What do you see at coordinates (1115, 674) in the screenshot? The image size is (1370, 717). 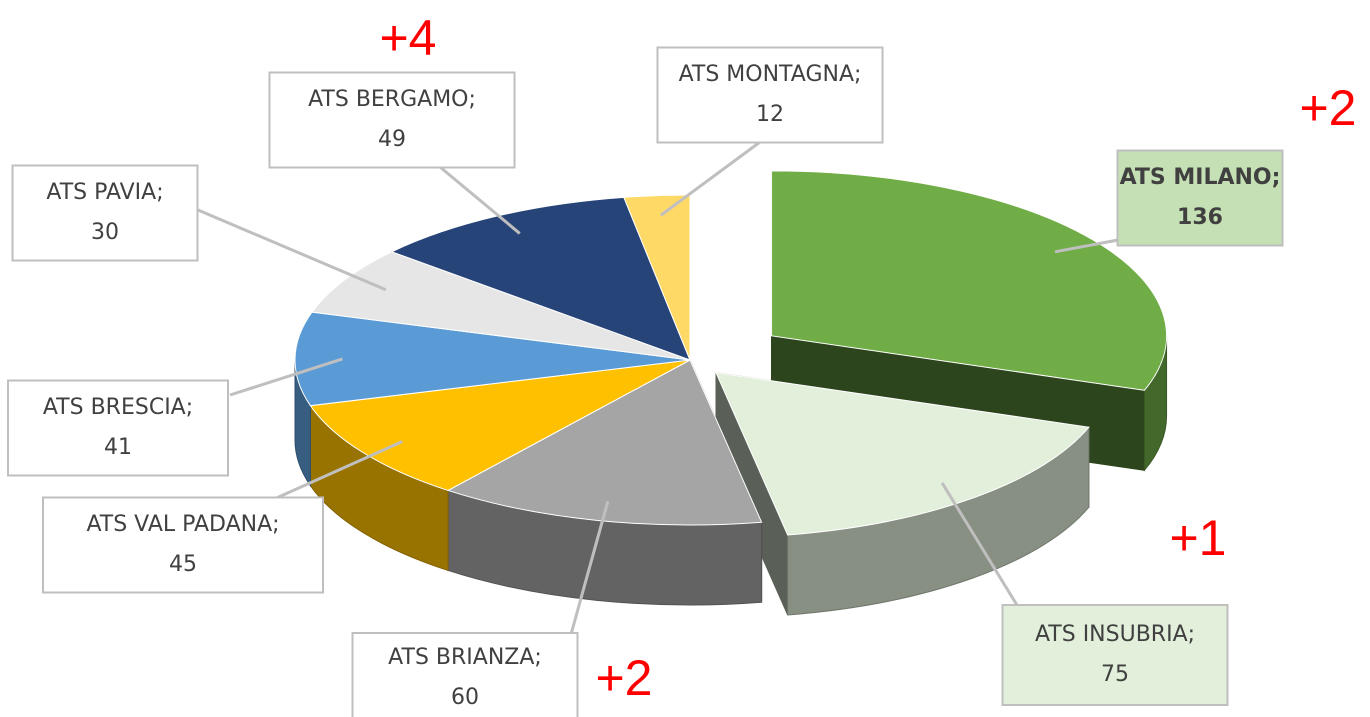 I see `label-value: 75` at bounding box center [1115, 674].